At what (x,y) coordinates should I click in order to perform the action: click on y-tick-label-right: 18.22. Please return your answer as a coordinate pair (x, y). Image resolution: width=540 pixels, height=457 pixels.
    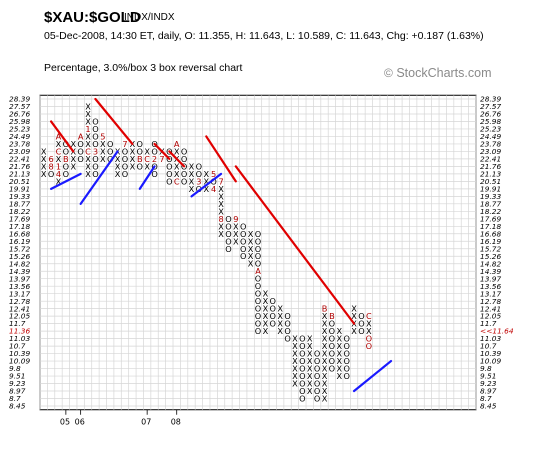
    Looking at the image, I should click on (490, 211).